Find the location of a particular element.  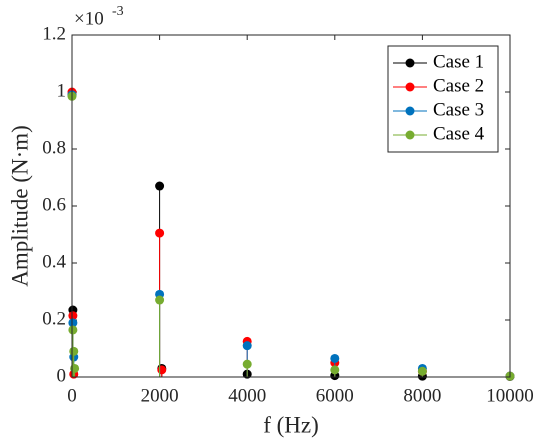

y-tick-label: 0.8 is located at coordinates (54, 147).